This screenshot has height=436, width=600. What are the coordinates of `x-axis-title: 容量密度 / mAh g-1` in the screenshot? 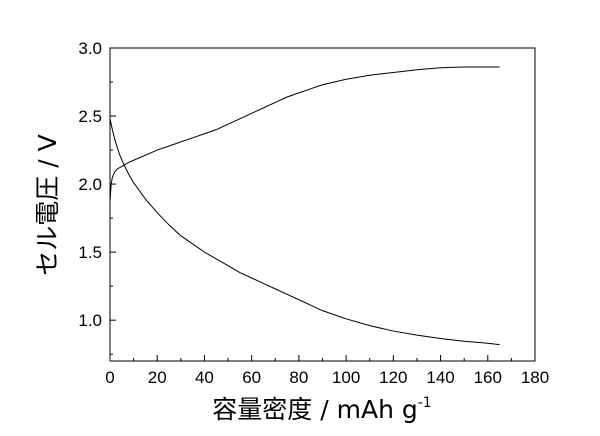 It's located at (321, 409).